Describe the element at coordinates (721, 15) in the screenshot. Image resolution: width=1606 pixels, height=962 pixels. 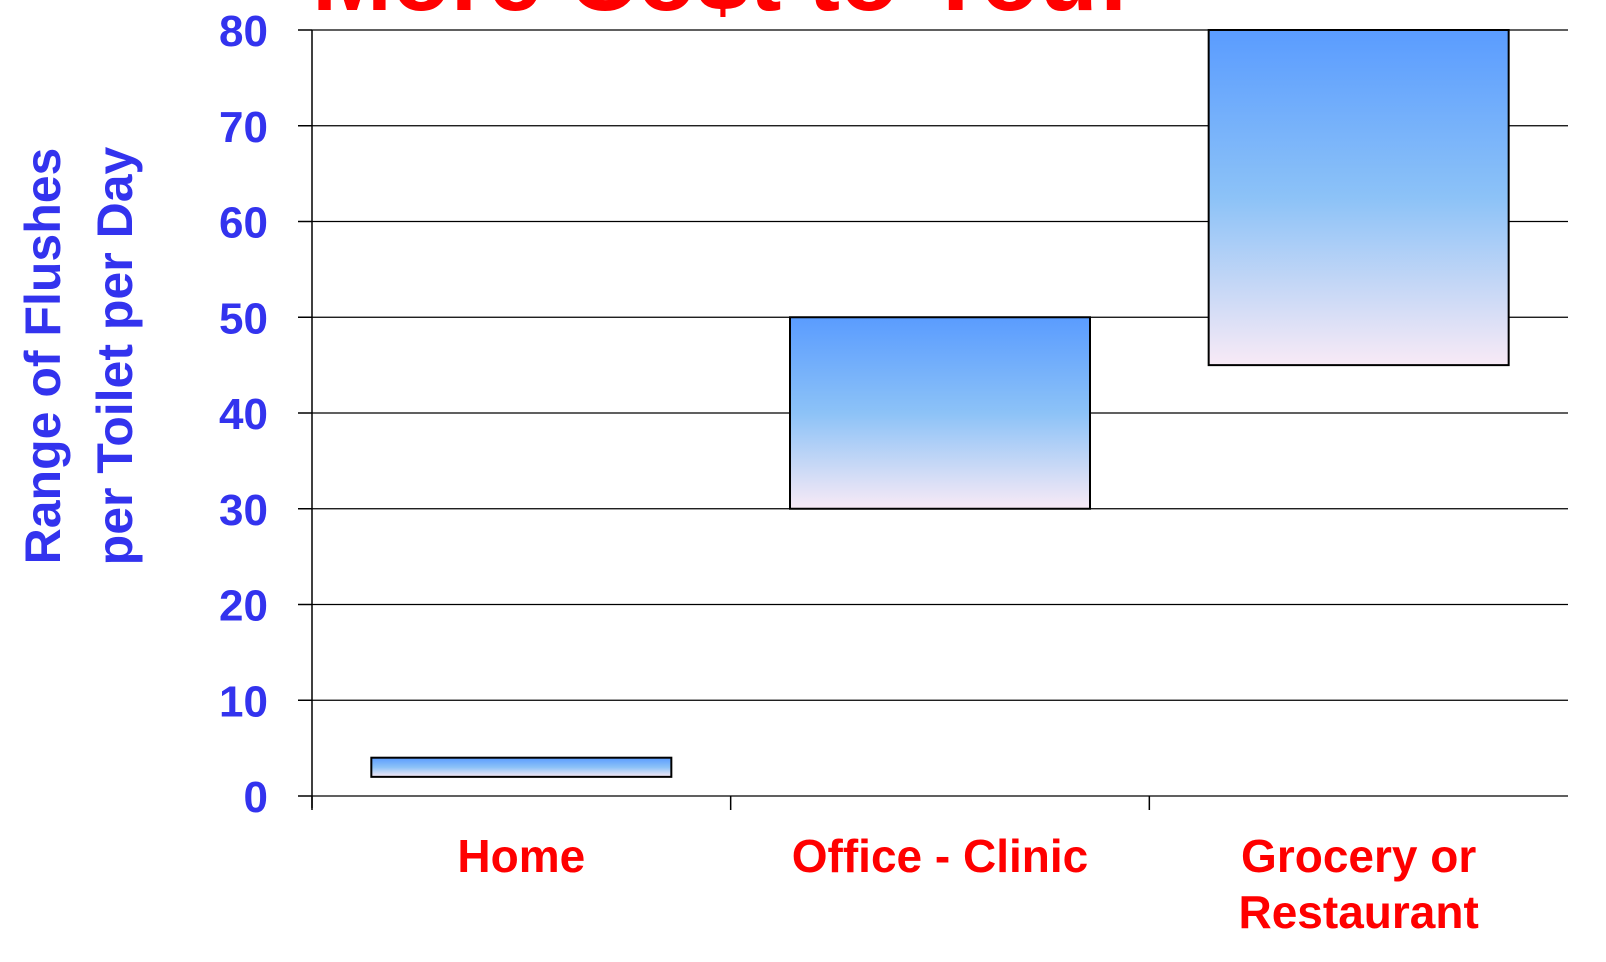
I see `chart-title: More Co$t to You!` at that location.